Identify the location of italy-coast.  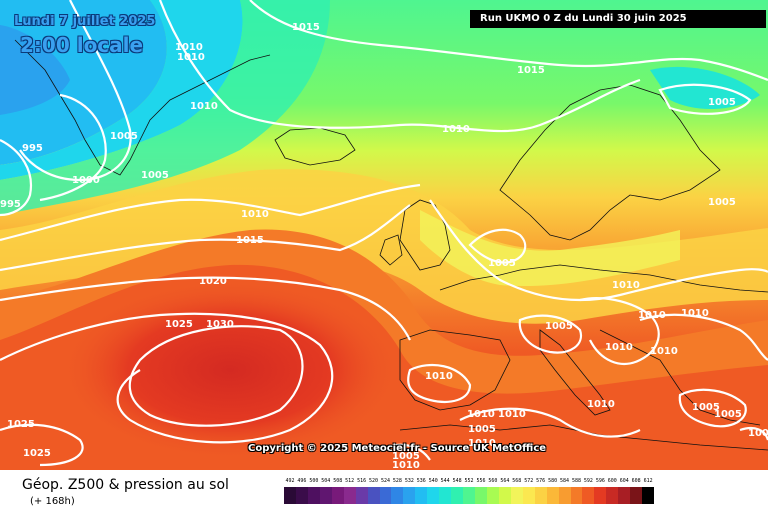
(575, 372).